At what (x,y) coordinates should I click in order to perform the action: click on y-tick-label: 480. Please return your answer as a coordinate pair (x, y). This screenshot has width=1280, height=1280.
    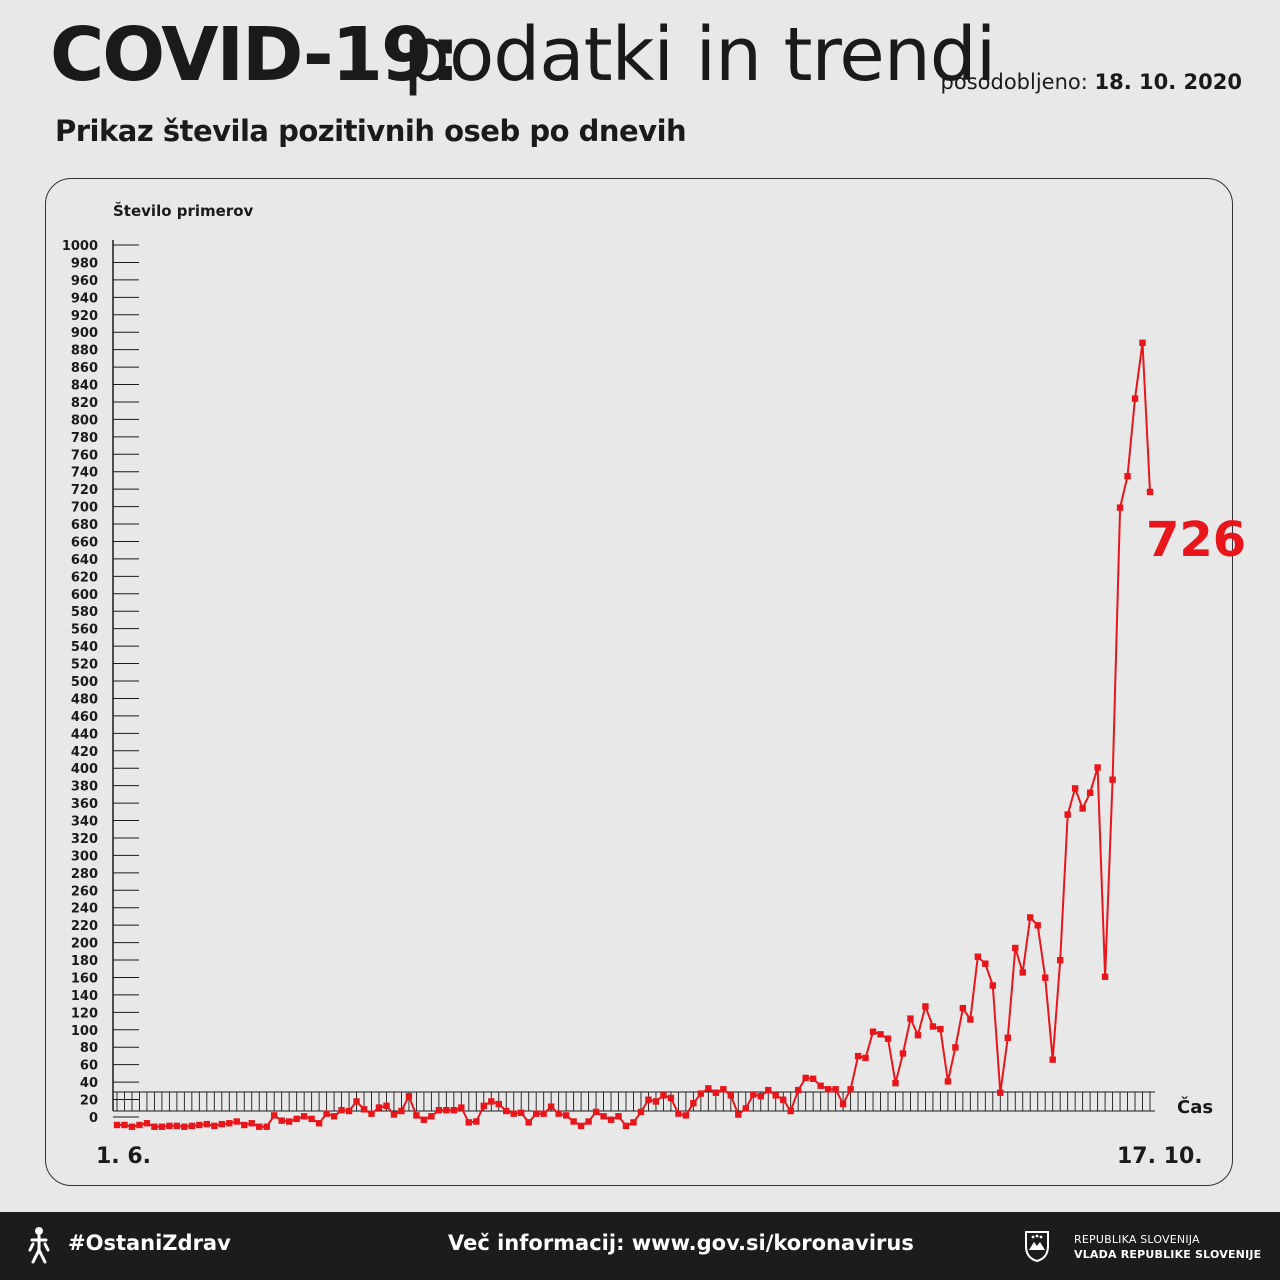
    Looking at the image, I should click on (84, 699).